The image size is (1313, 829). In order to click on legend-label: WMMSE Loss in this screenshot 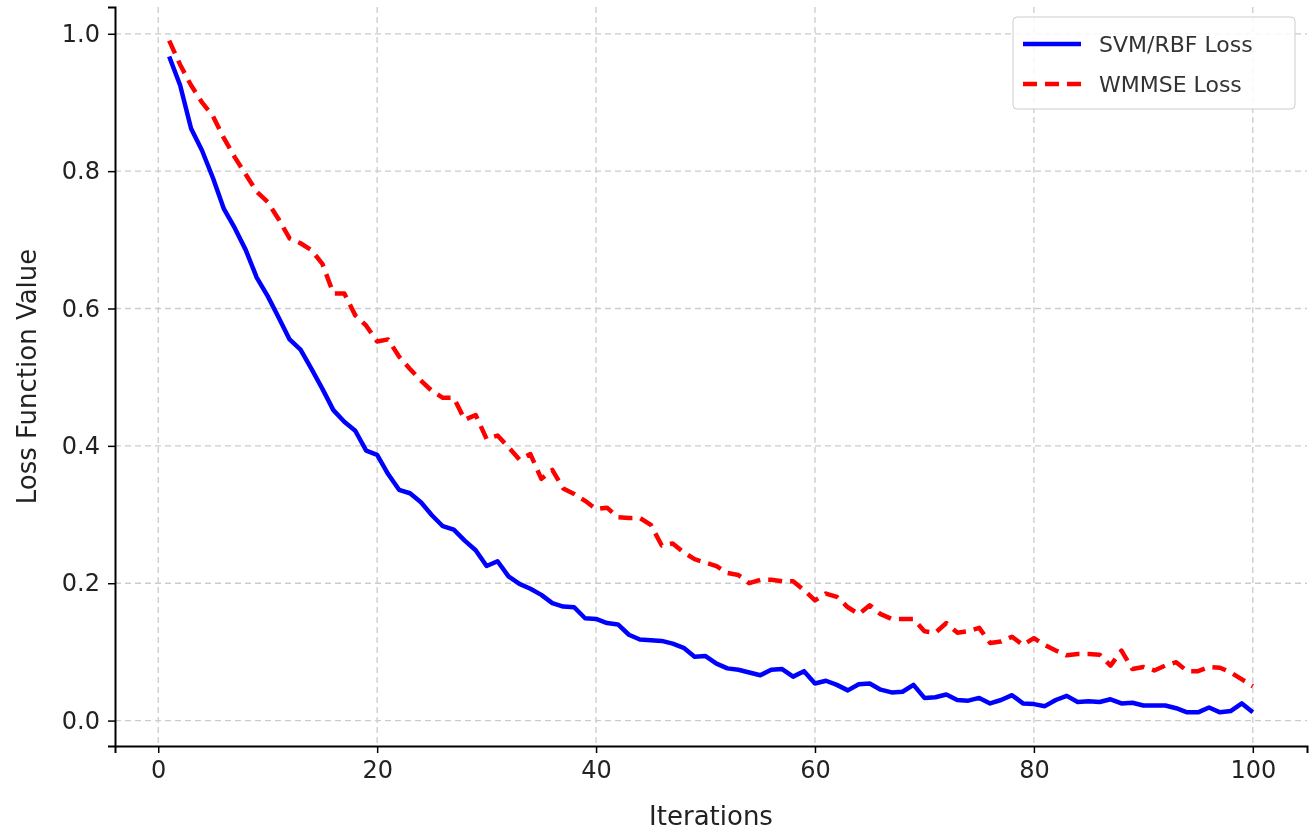, I will do `click(1170, 84)`.